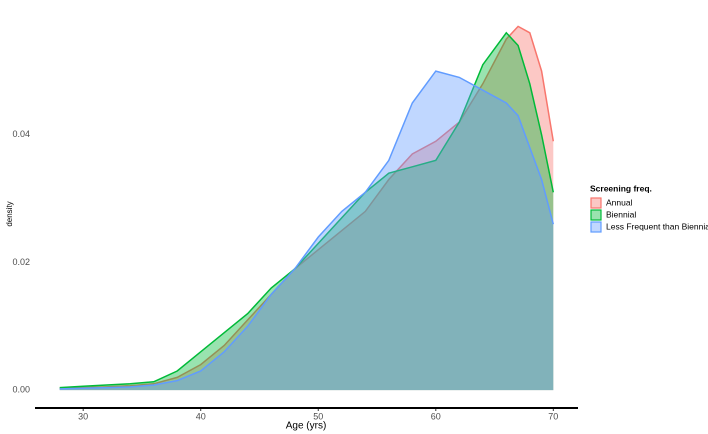 Image resolution: width=708 pixels, height=434 pixels. Describe the element at coordinates (318, 416) in the screenshot. I see `x-tick-label: 50` at that location.